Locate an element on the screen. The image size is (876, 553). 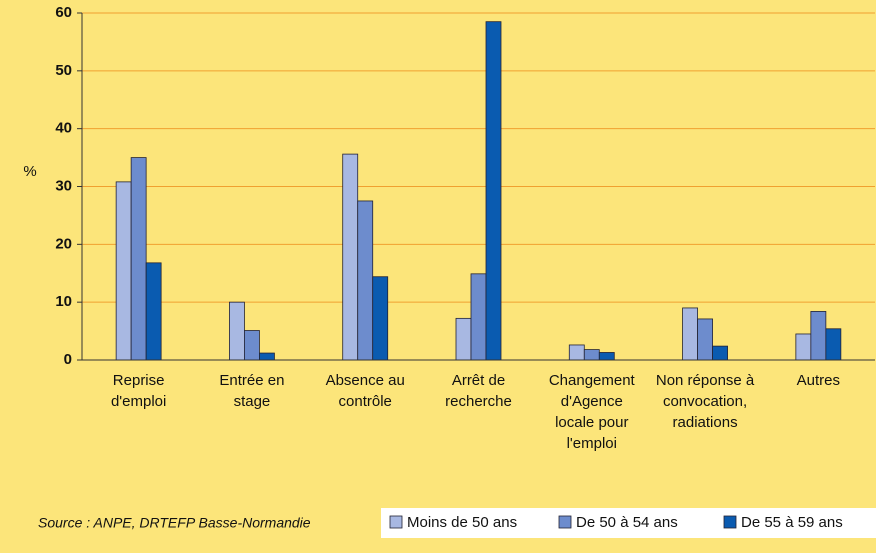
legend-box is located at coordinates (628, 523).